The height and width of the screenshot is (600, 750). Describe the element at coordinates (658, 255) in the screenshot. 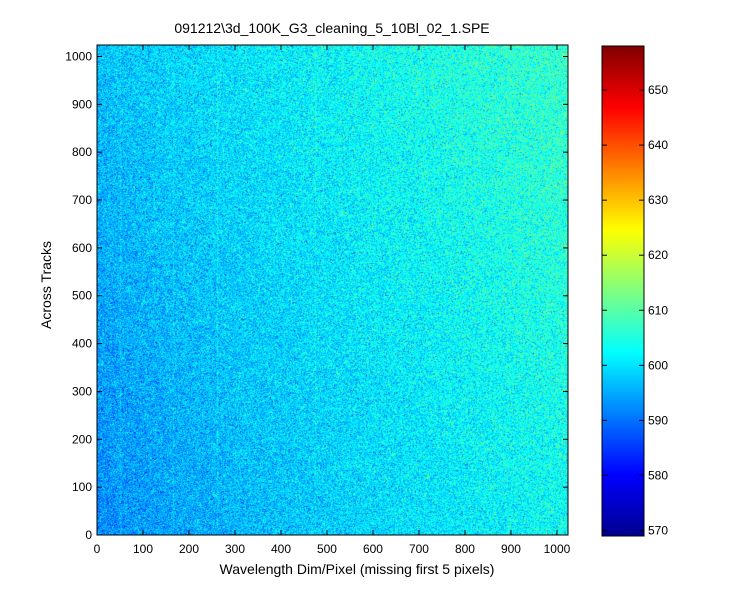

I see `colorbar-tick-label: 620` at that location.